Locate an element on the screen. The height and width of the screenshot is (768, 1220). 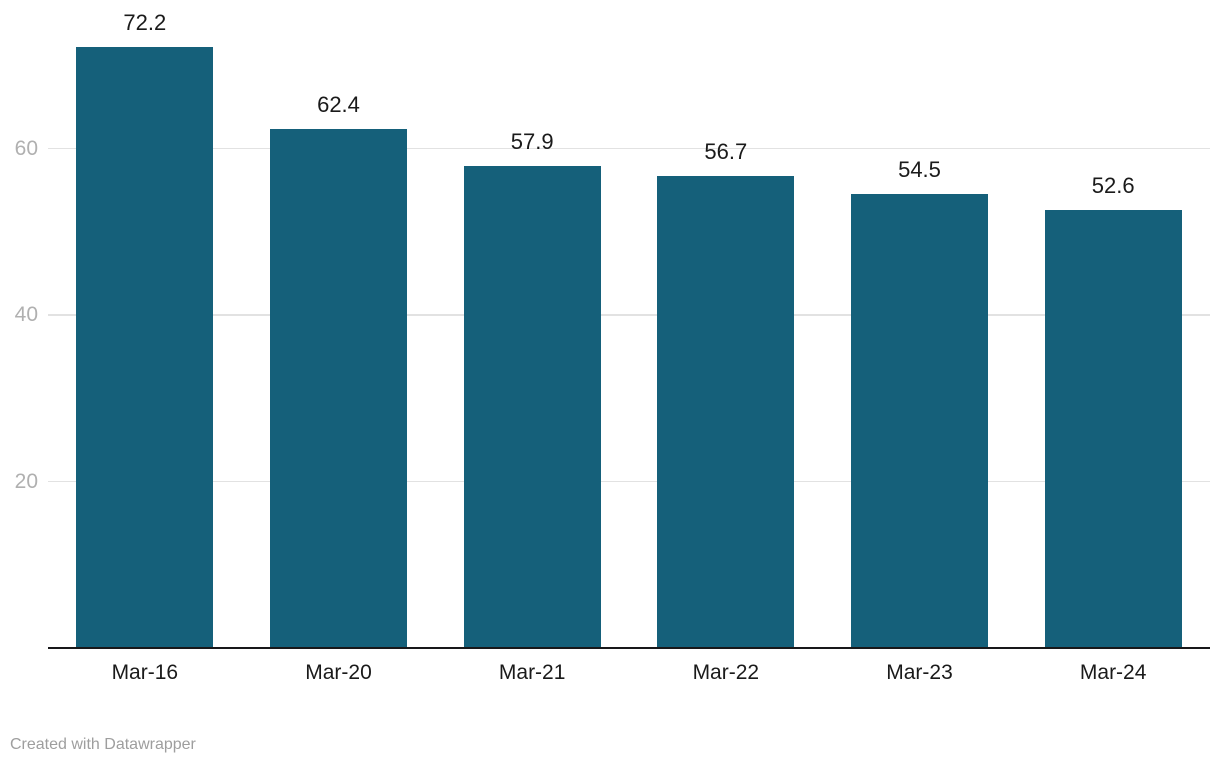
x-axis-line is located at coordinates (629, 648).